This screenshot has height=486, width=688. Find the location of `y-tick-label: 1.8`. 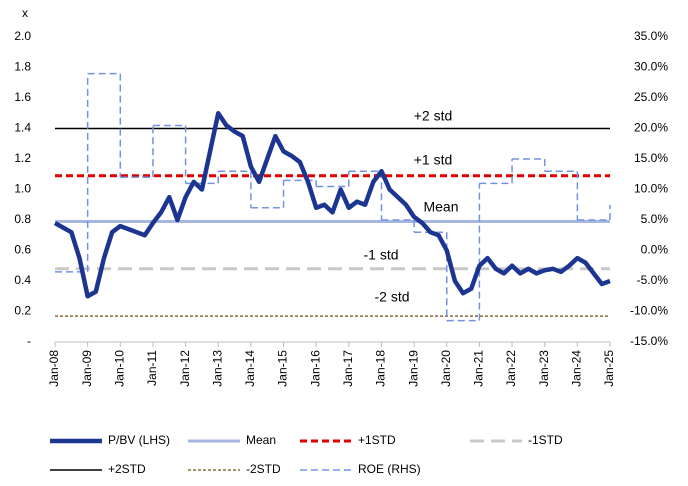

y-tick-label: 1.8 is located at coordinates (22, 67).